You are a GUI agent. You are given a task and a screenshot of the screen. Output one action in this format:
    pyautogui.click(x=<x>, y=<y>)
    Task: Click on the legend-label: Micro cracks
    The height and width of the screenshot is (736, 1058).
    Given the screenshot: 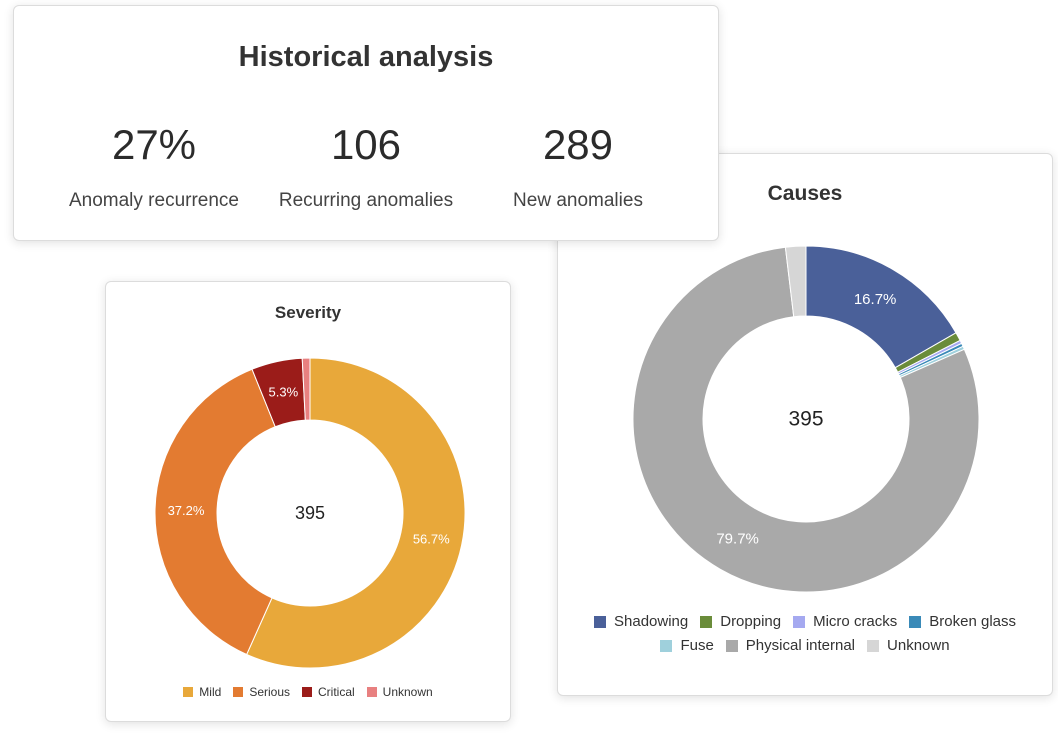 What is the action you would take?
    pyautogui.click(x=855, y=621)
    